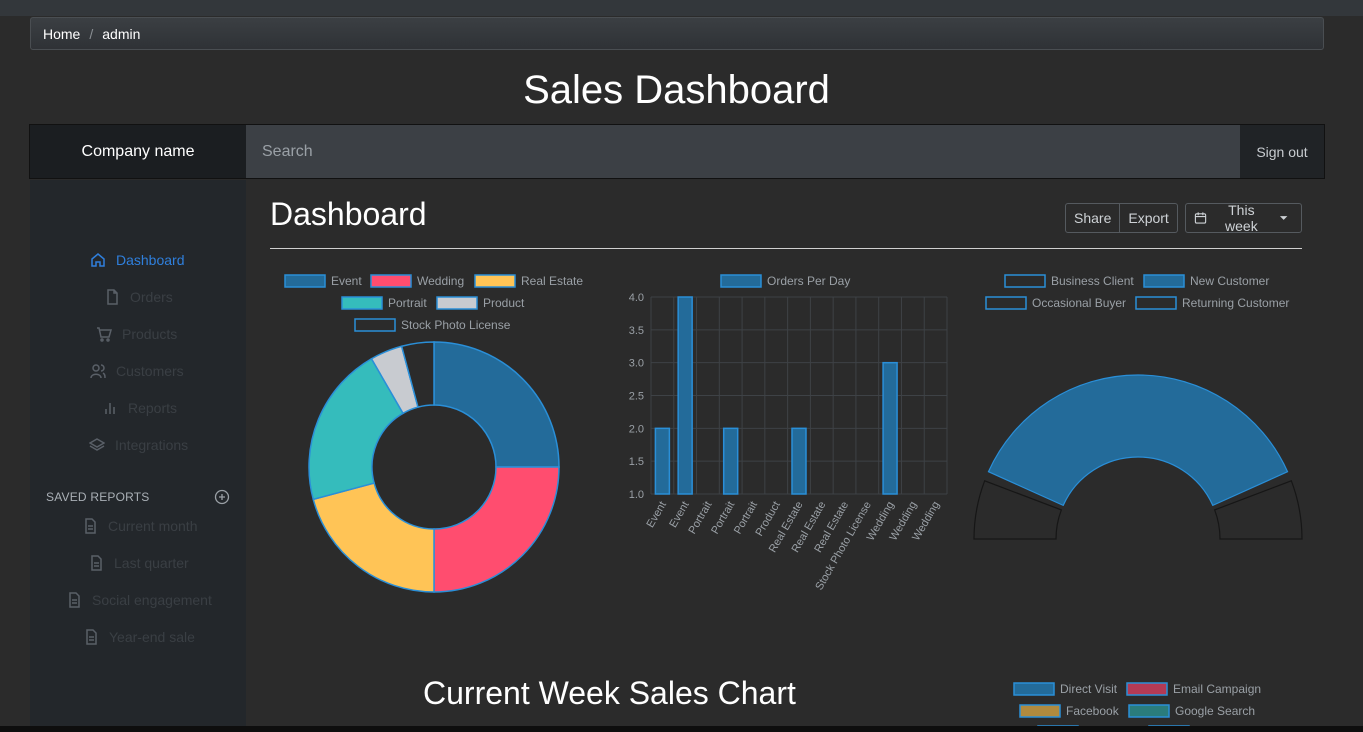 This screenshot has width=1363, height=732. What do you see at coordinates (150, 371) in the screenshot?
I see `sidebar-item-label: Customers` at bounding box center [150, 371].